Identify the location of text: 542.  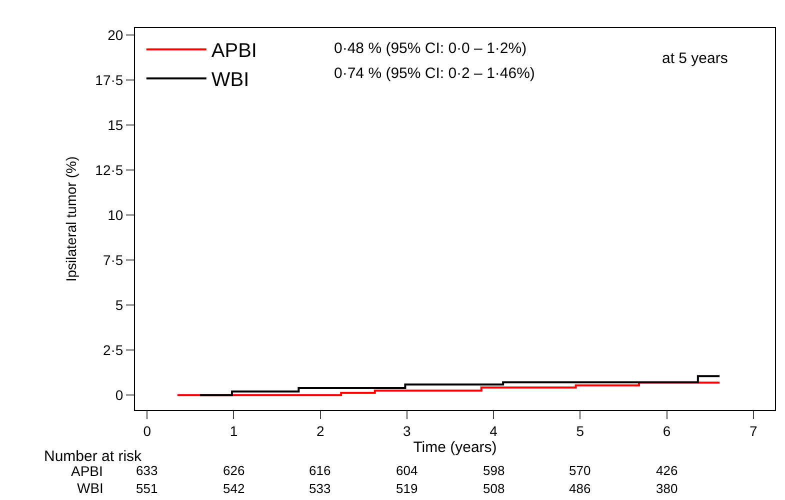
(234, 488).